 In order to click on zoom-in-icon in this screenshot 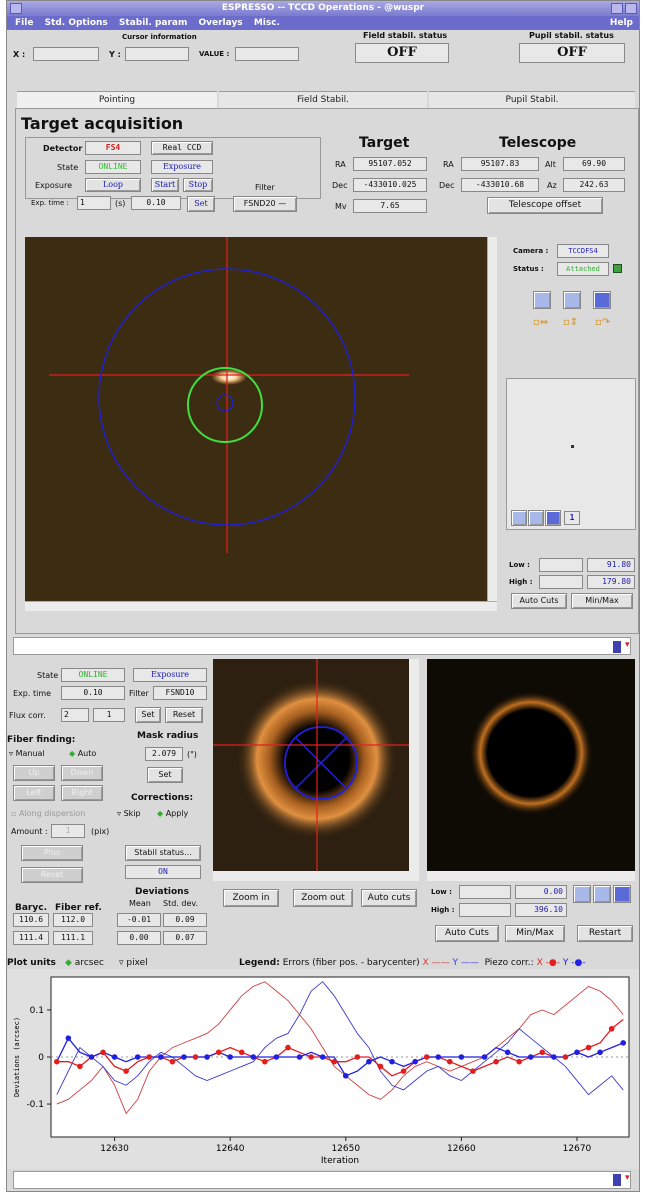, I will do `click(542, 300)`.